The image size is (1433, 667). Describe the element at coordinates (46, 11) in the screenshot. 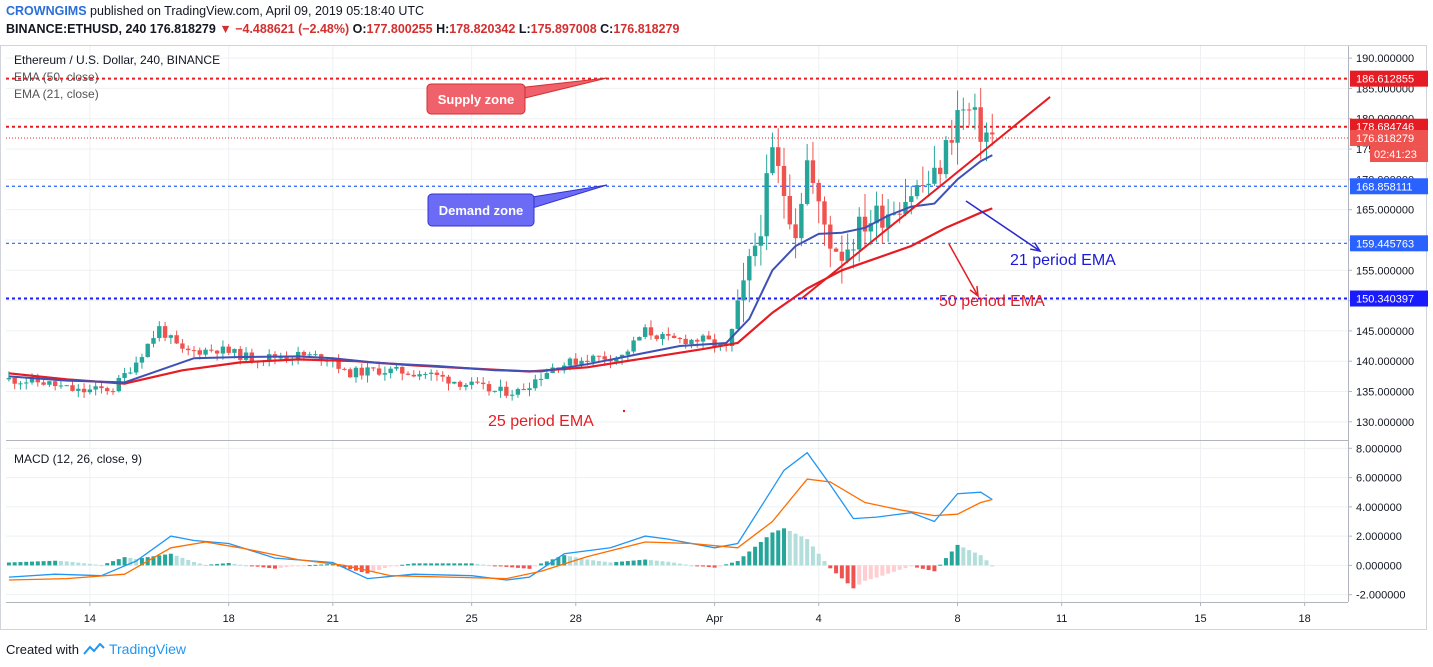

I see `publisher-name: CROWNGIMS` at that location.